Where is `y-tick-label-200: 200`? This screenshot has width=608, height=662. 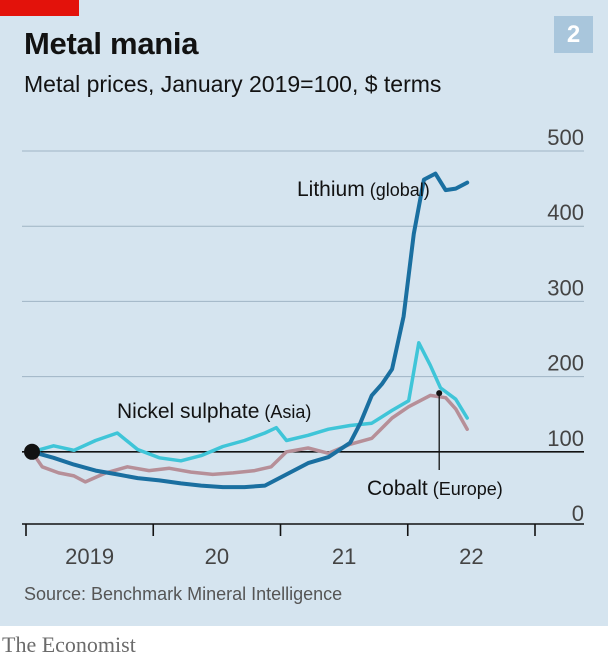
y-tick-label-200: 200 is located at coordinates (565, 363).